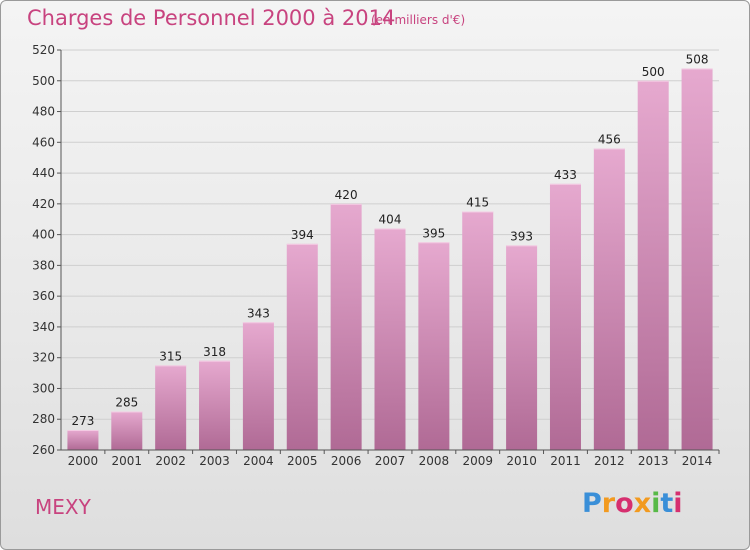 Image resolution: width=750 pixels, height=550 pixels. I want to click on y-tick-label: 380, so click(43, 265).